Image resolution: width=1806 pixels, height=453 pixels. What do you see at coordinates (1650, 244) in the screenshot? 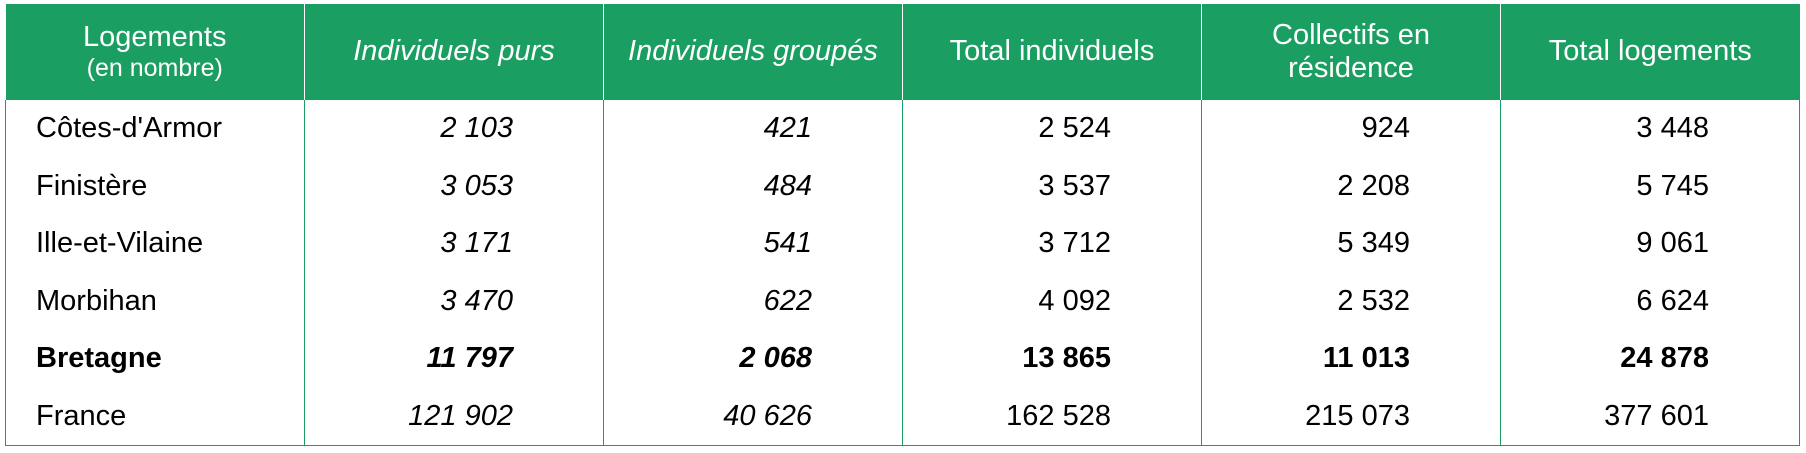
I see `cell-value: 9 061` at bounding box center [1650, 244].